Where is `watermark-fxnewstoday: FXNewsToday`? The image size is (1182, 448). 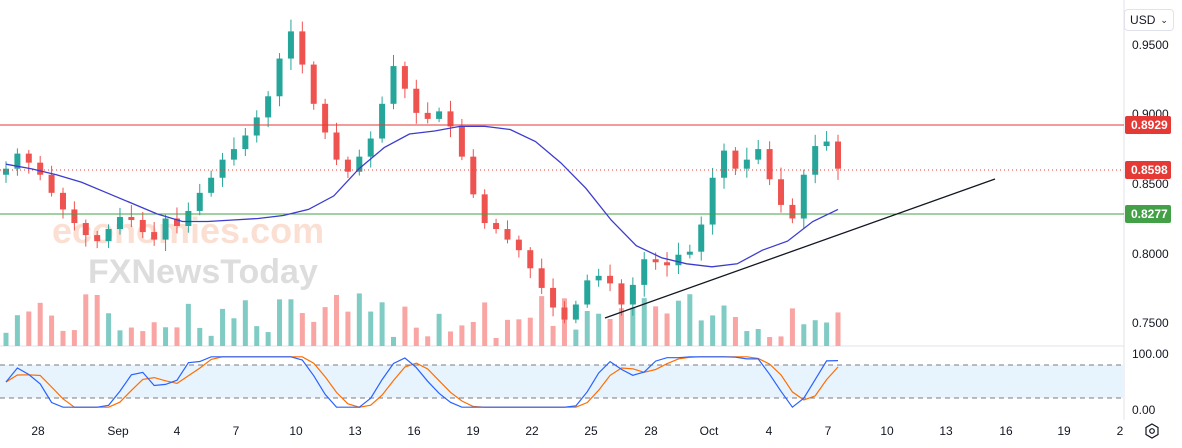 watermark-fxnewstoday: FXNewsToday is located at coordinates (203, 272).